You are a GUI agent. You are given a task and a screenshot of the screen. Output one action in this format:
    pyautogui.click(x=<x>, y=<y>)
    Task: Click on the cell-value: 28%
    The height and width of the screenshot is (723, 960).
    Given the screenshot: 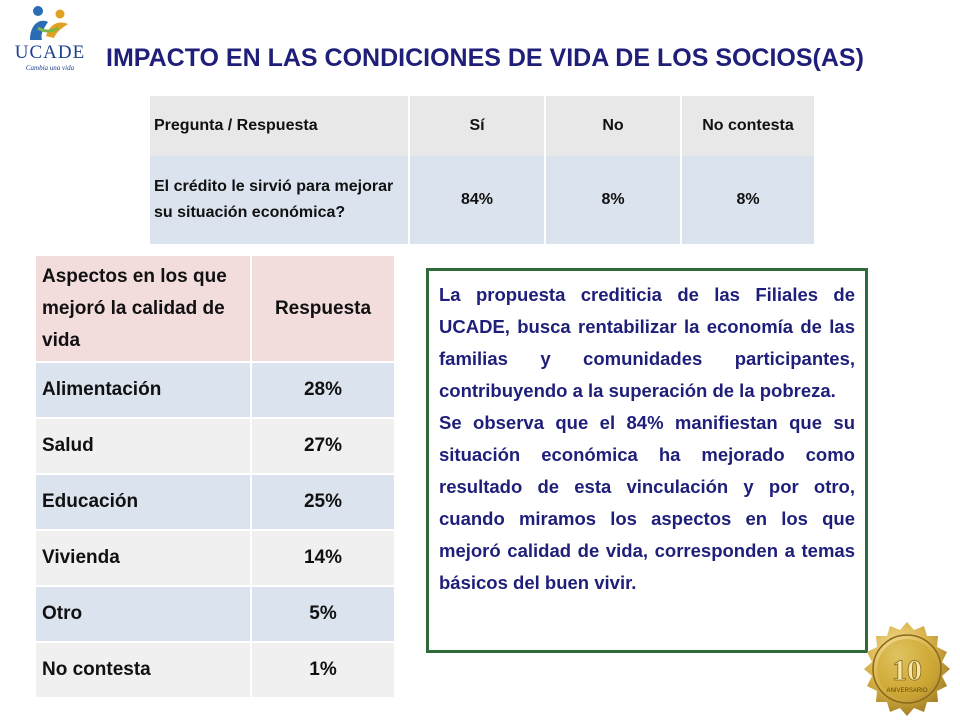 What is the action you would take?
    pyautogui.click(x=323, y=390)
    